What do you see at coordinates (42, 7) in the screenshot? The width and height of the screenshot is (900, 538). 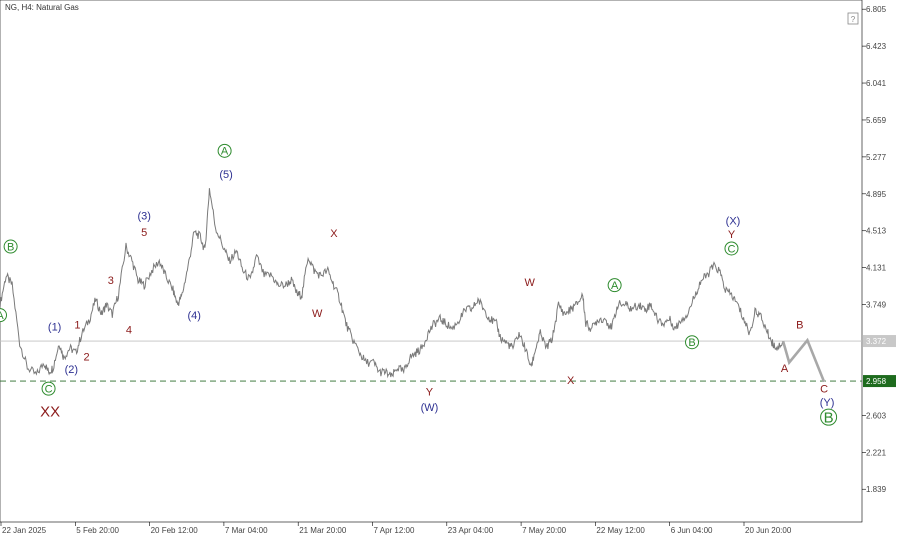 I see `symbol-label: NG, H4: Natural Gas` at bounding box center [42, 7].